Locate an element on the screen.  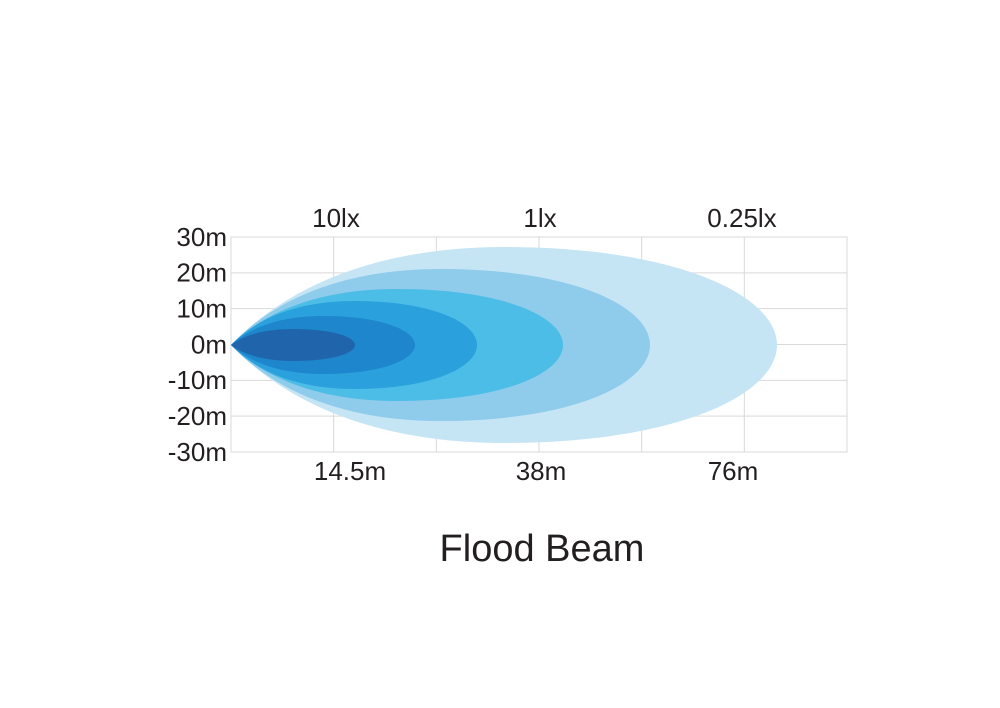
lux-label: 10lx is located at coordinates (336, 218).